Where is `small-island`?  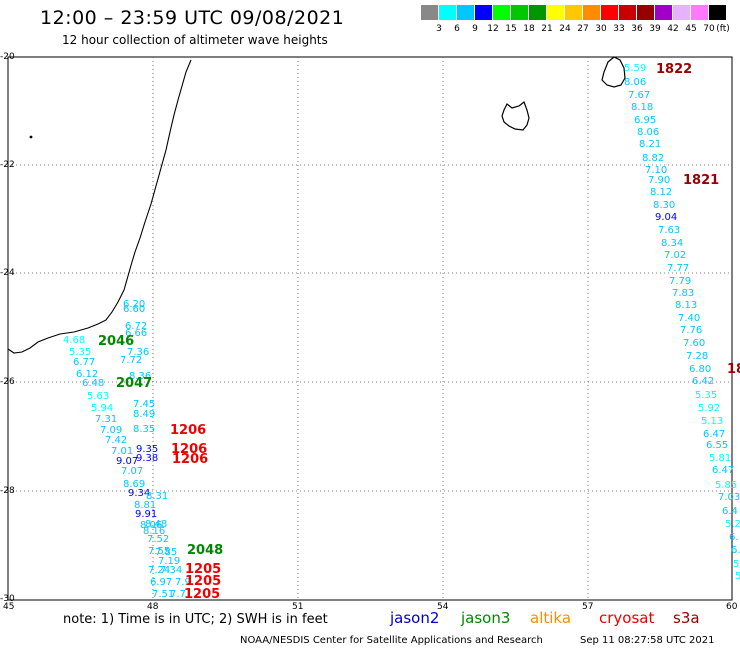 small-island is located at coordinates (31, 137).